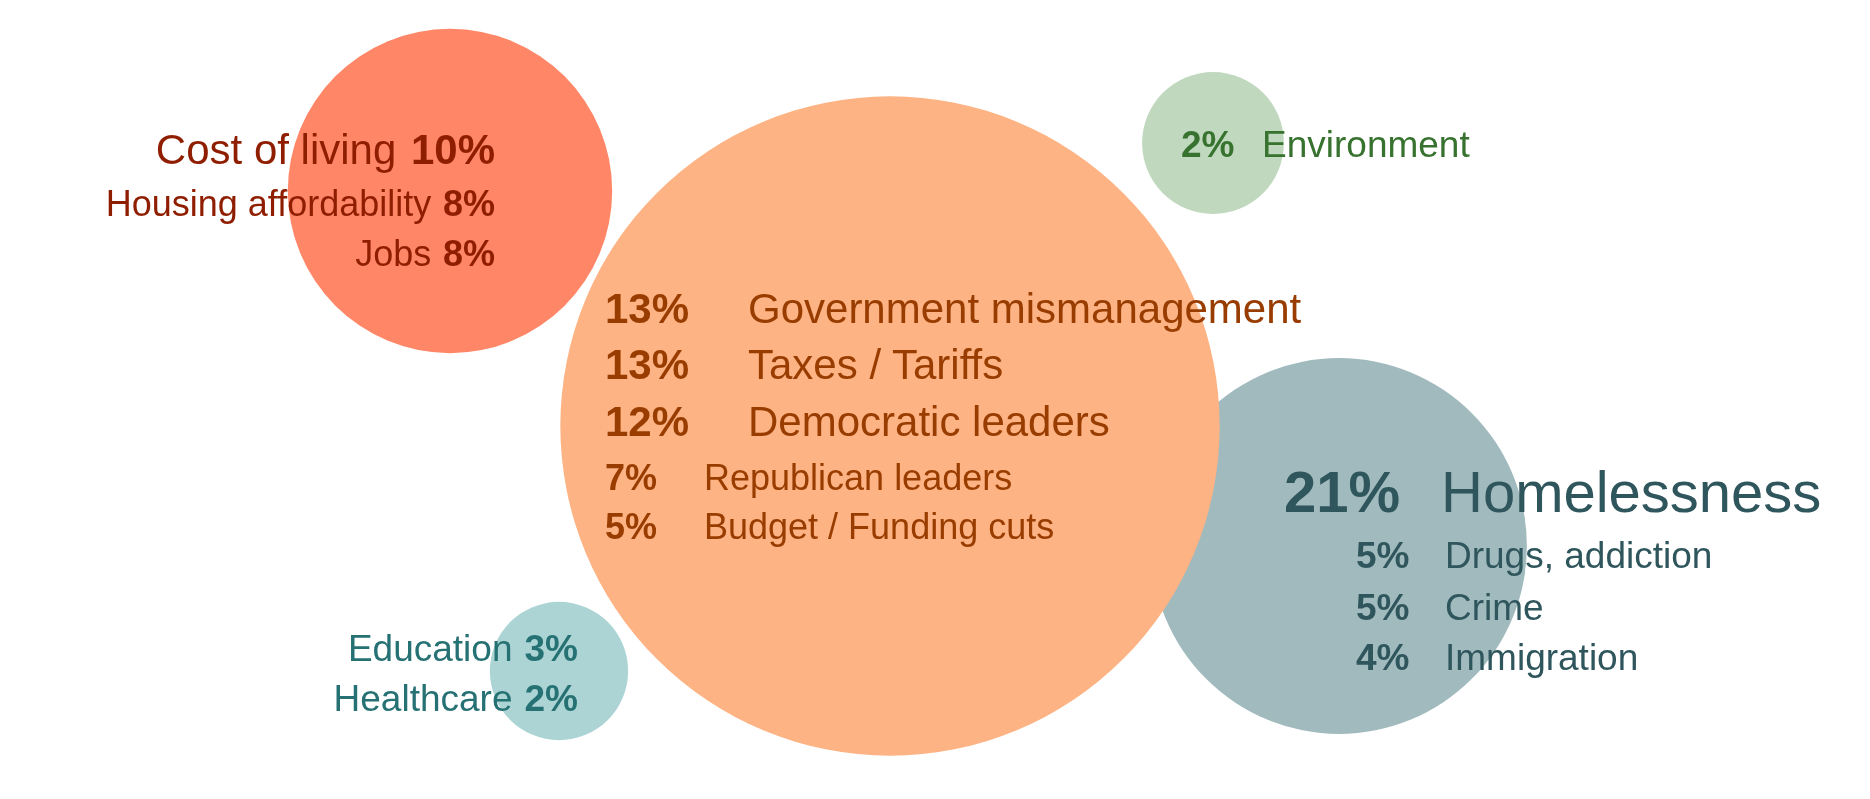 This screenshot has height=799, width=1870. What do you see at coordinates (1366, 144) in the screenshot?
I see `category-label: Environment` at bounding box center [1366, 144].